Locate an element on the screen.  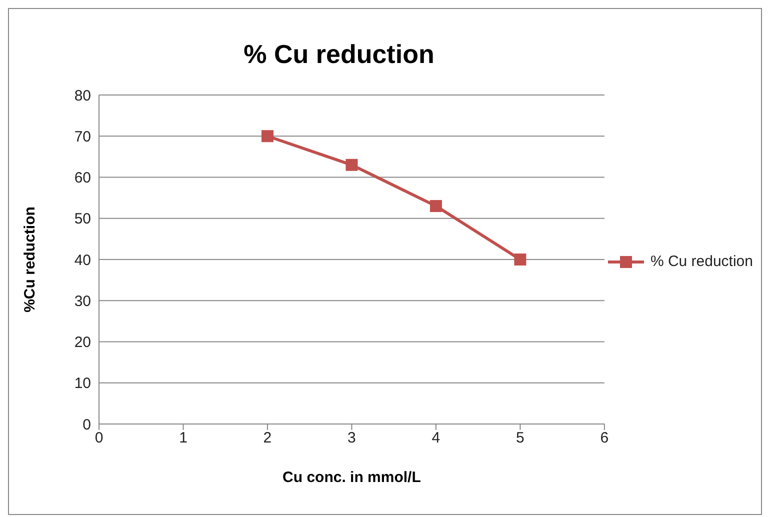
y-tick-label: 40 is located at coordinates (82, 260).